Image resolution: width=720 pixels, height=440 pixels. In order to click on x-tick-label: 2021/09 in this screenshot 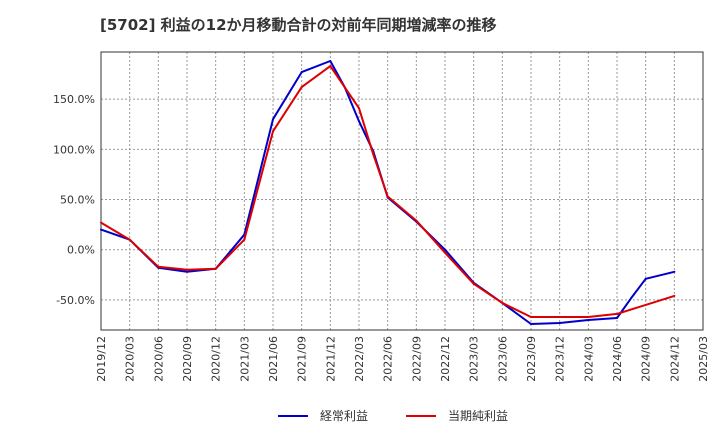, I will do `click(302, 359)`.